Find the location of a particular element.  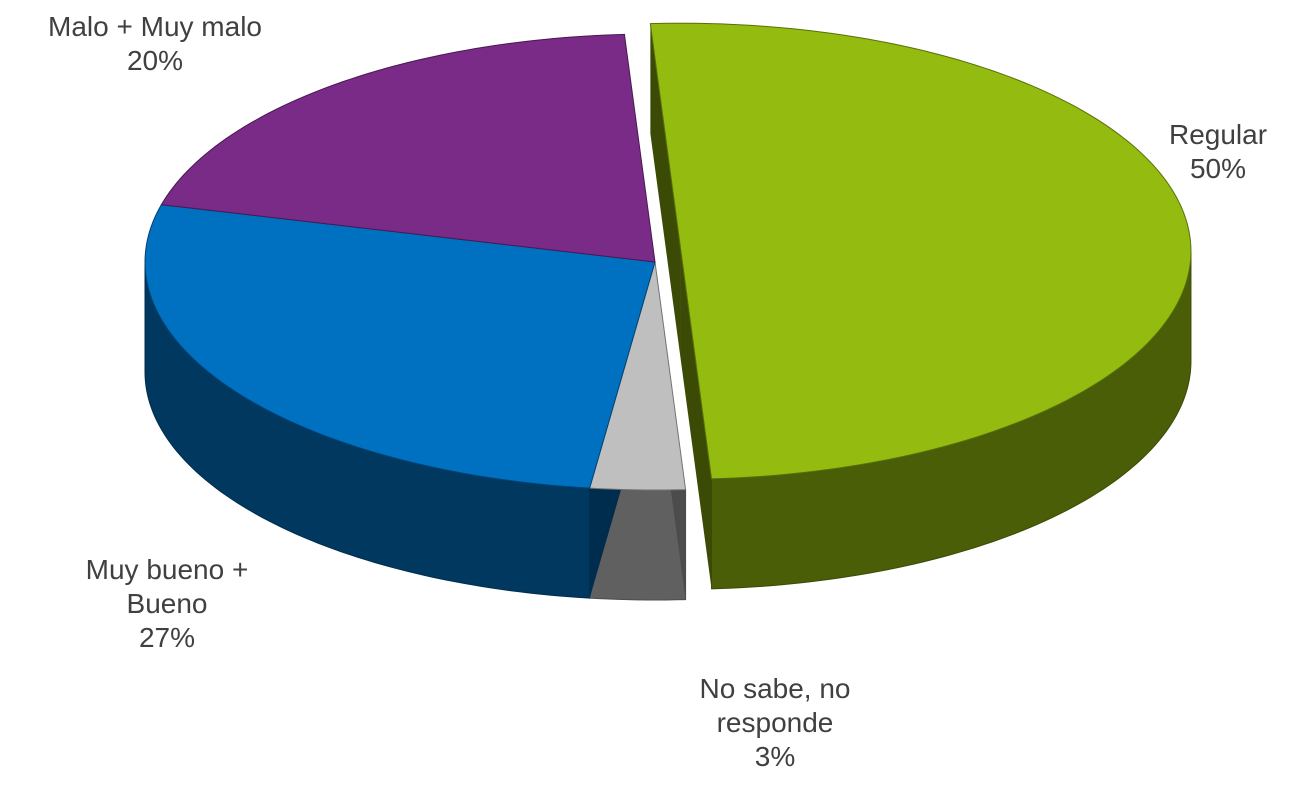

data-label: Muy bueno + Bueno 27% is located at coordinates (167, 604).